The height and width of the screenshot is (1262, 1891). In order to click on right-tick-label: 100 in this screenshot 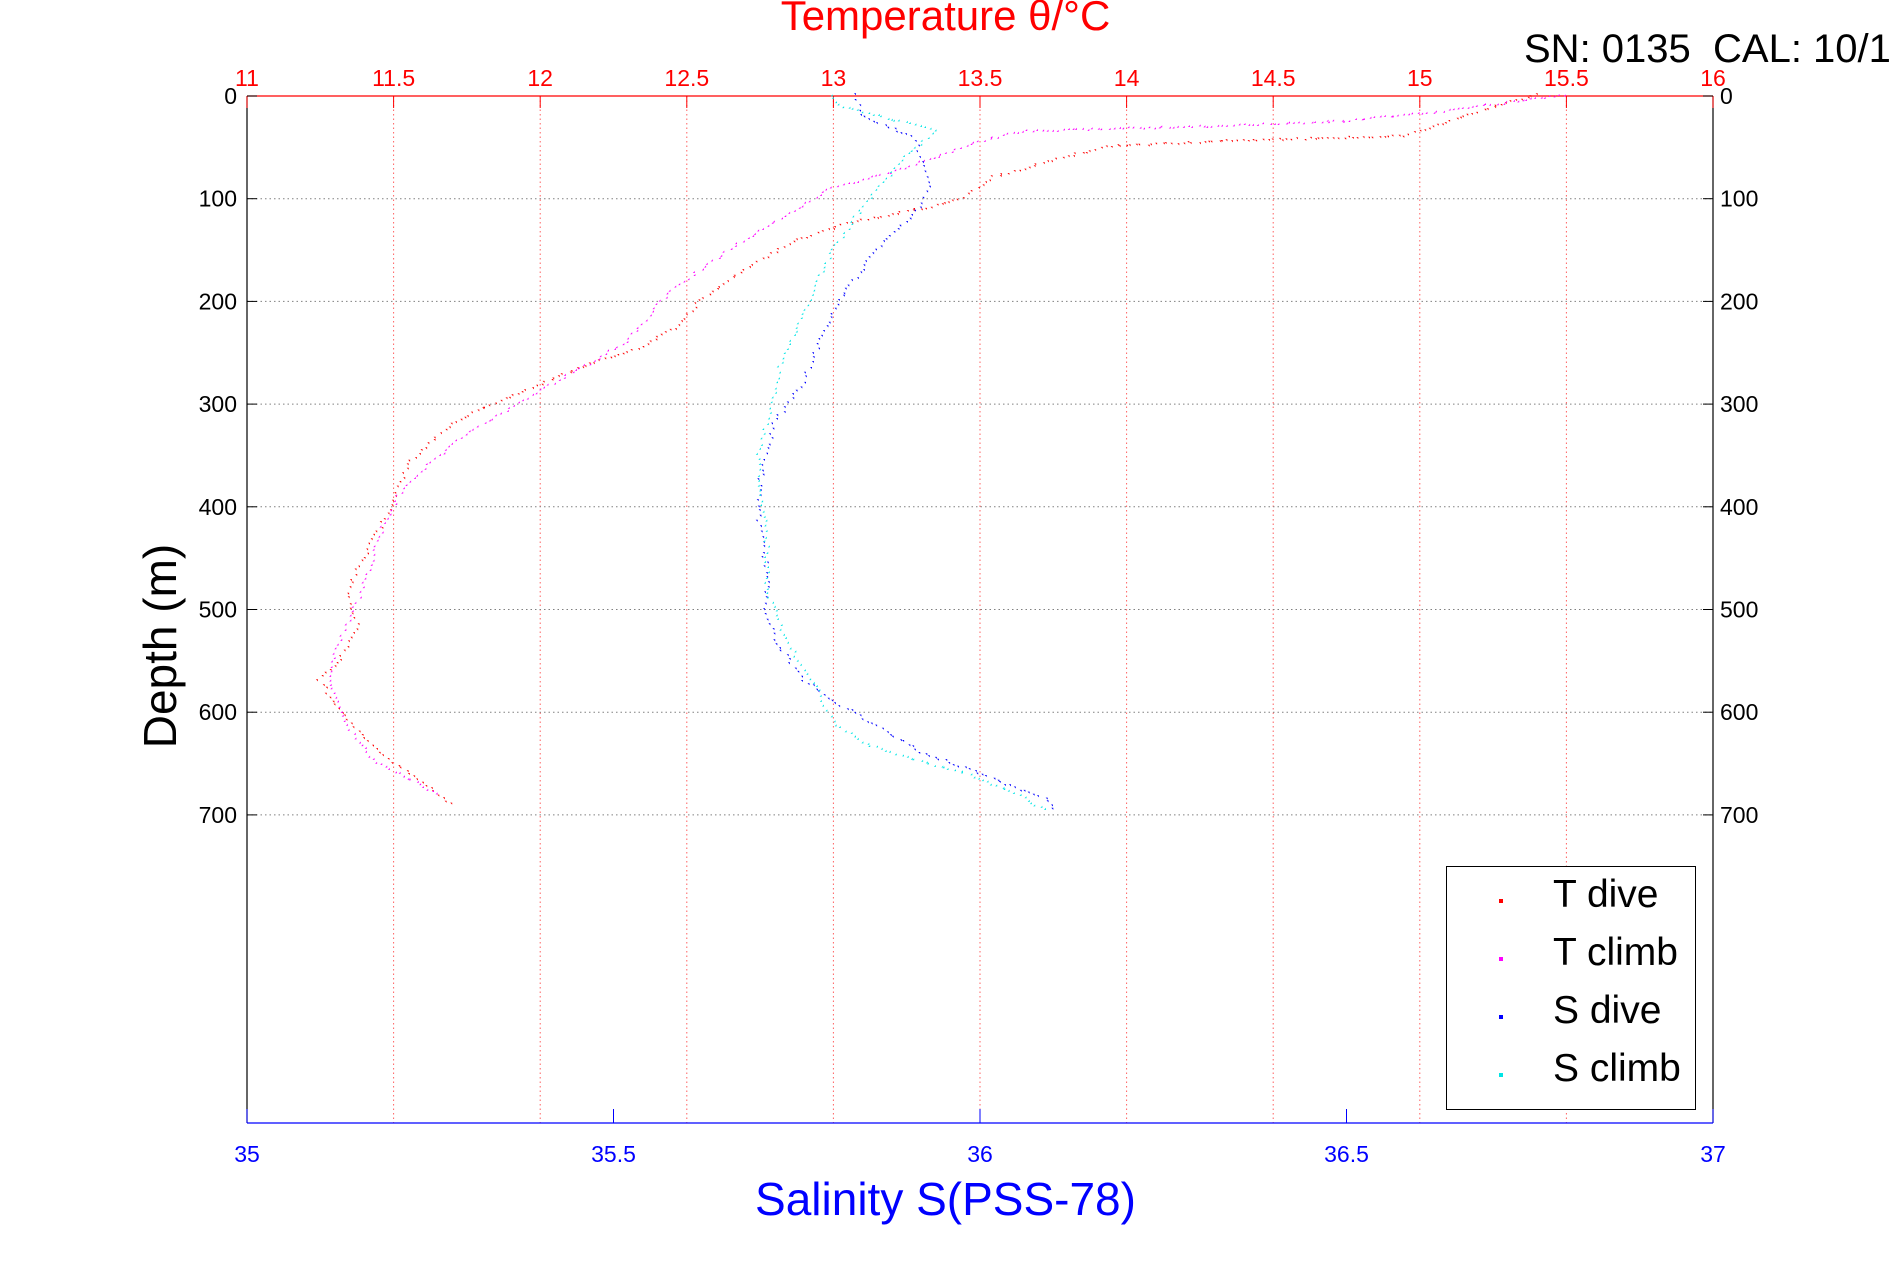, I will do `click(1739, 199)`.